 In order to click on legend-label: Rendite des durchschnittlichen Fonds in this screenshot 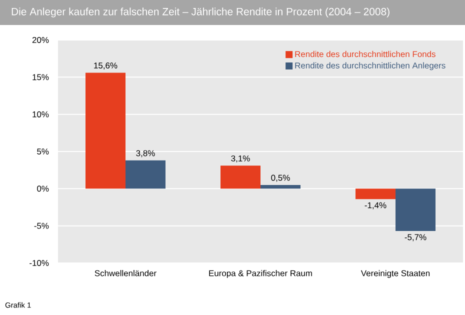, I will do `click(365, 54)`.